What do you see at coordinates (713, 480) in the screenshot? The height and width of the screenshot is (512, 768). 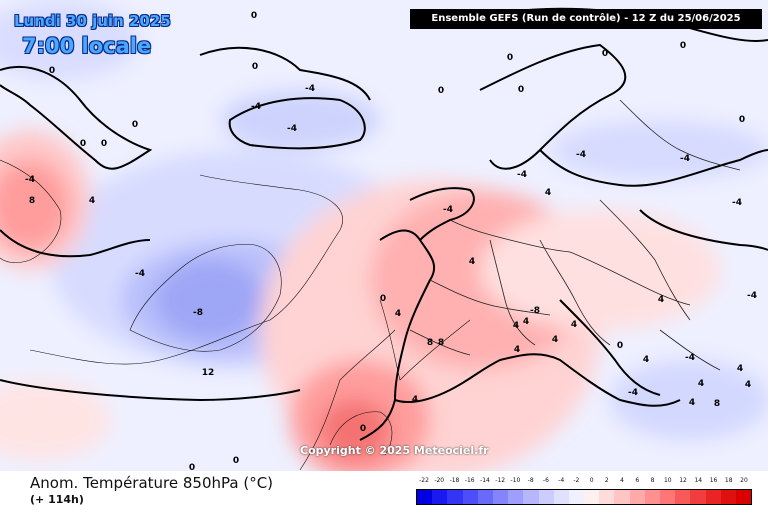 I see `color-scale-tick: 16` at bounding box center [713, 480].